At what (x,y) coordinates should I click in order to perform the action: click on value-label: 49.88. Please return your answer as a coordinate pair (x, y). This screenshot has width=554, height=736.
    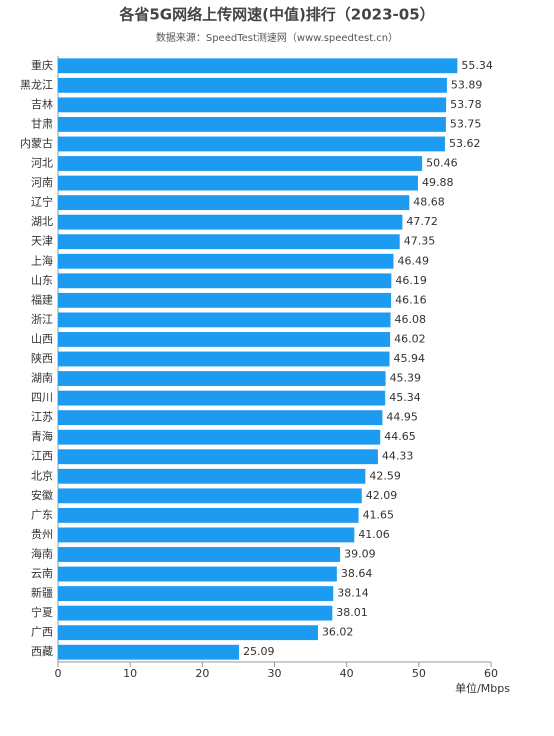
    Looking at the image, I should click on (438, 182).